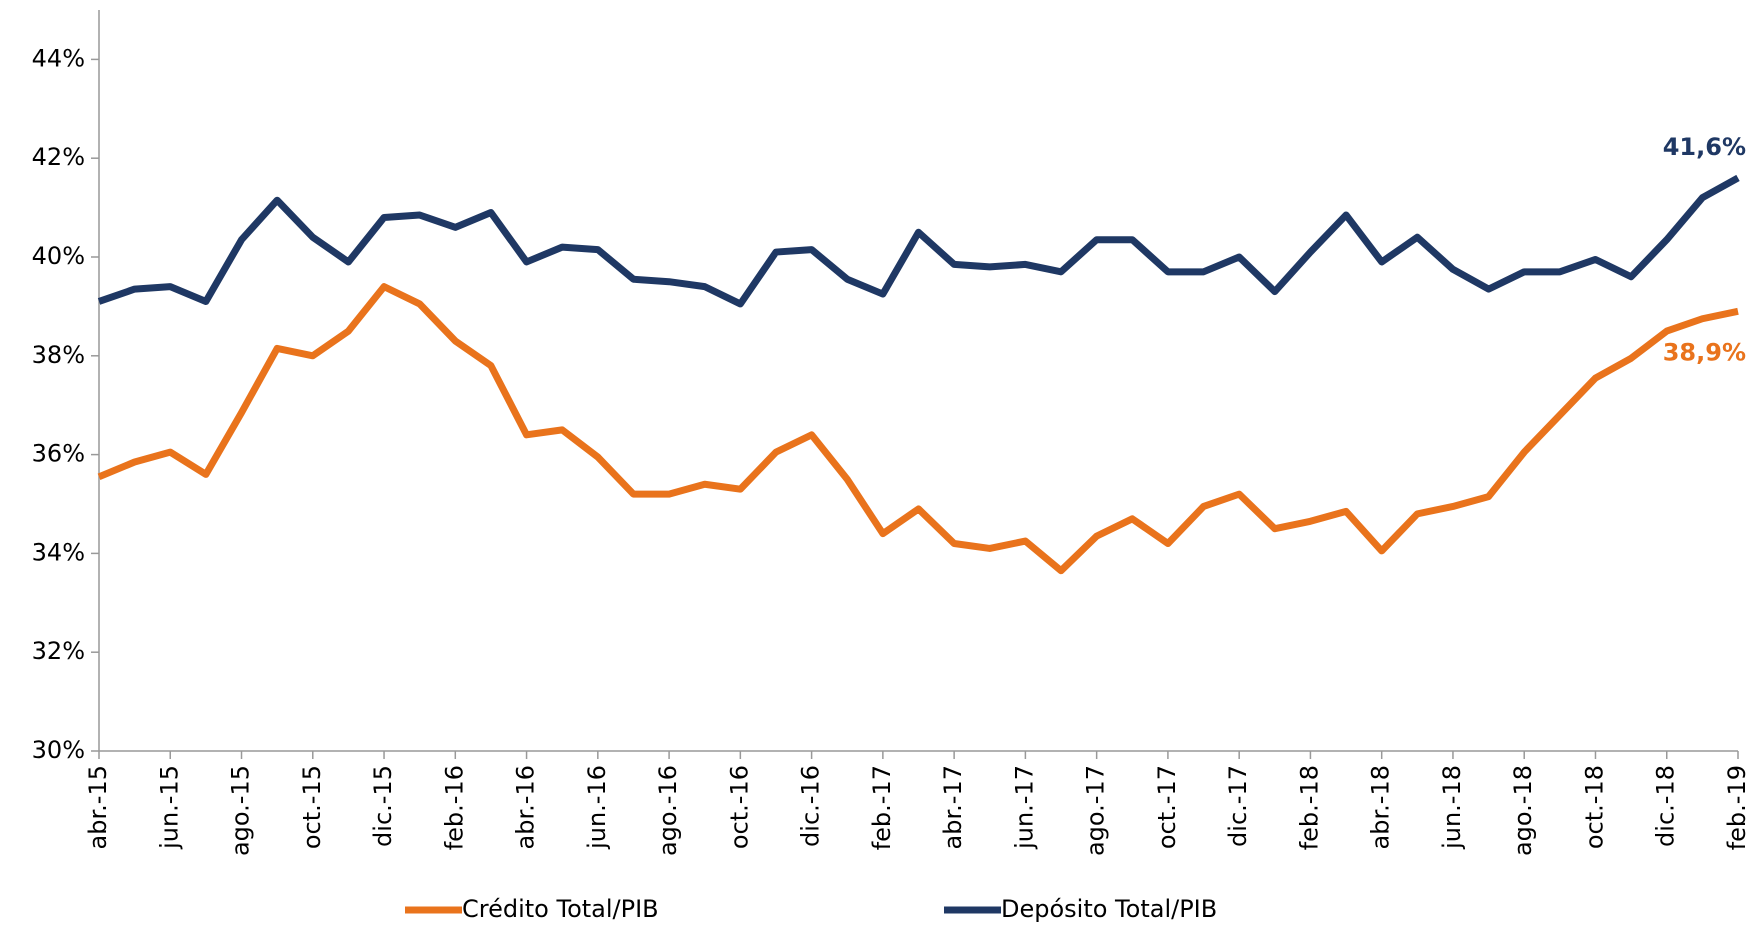 The height and width of the screenshot is (930, 1758). What do you see at coordinates (1523, 810) in the screenshot?
I see `x-tick-label: ago.-18` at bounding box center [1523, 810].